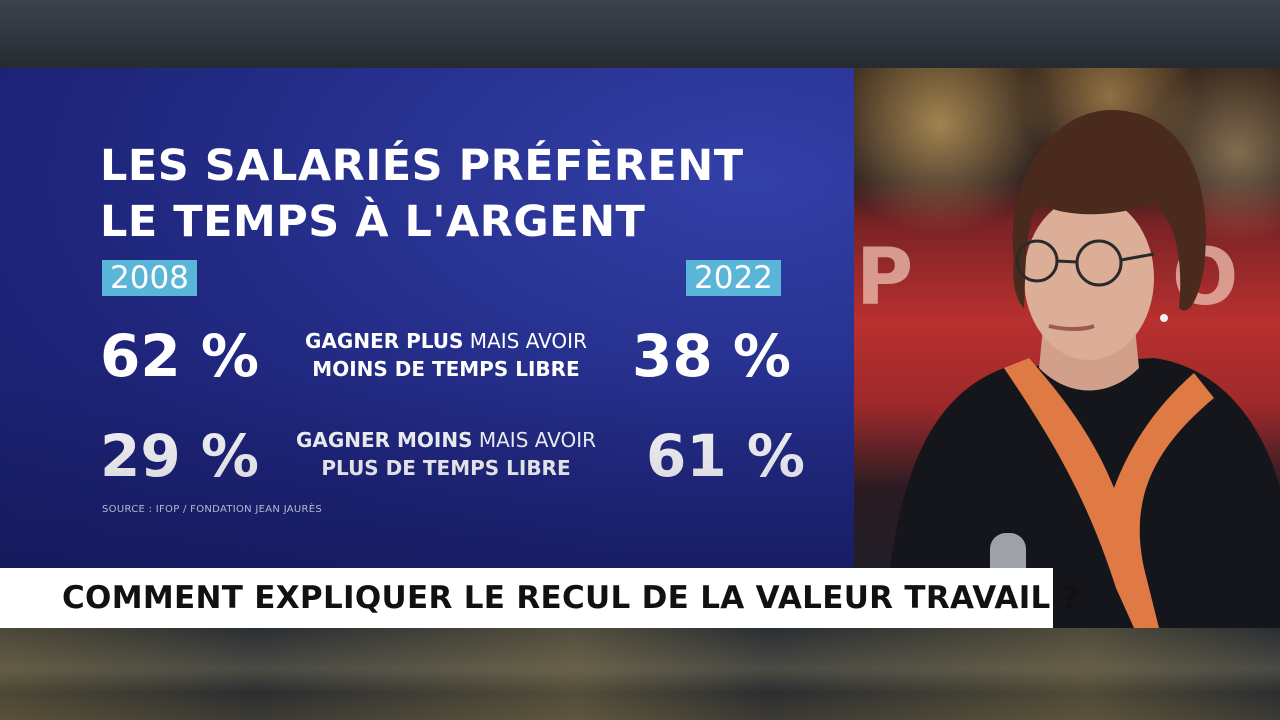 Image resolution: width=1280 pixels, height=720 pixels. What do you see at coordinates (726, 456) in the screenshot?
I see `row2-right-value: 61 %` at bounding box center [726, 456].